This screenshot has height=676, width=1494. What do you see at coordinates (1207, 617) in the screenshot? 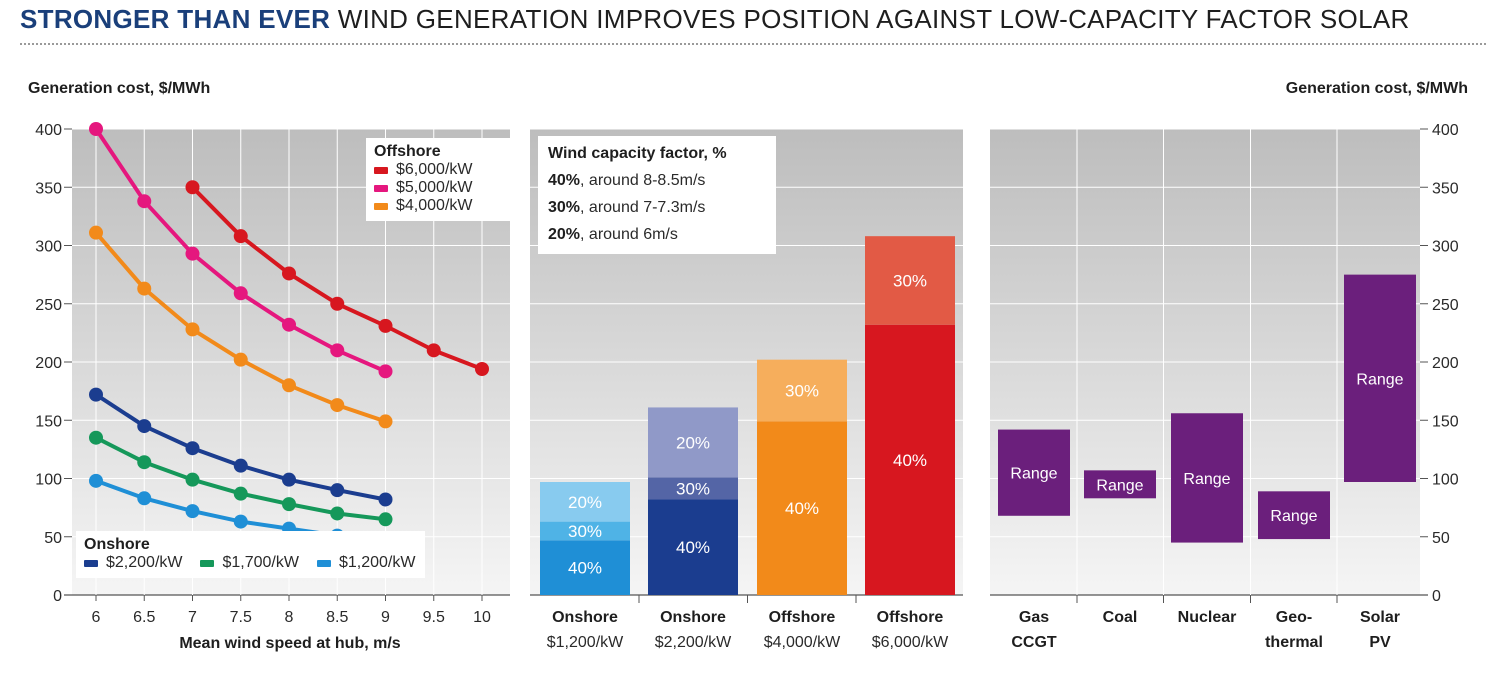
I see `category-label: Nuclear` at bounding box center [1207, 617].